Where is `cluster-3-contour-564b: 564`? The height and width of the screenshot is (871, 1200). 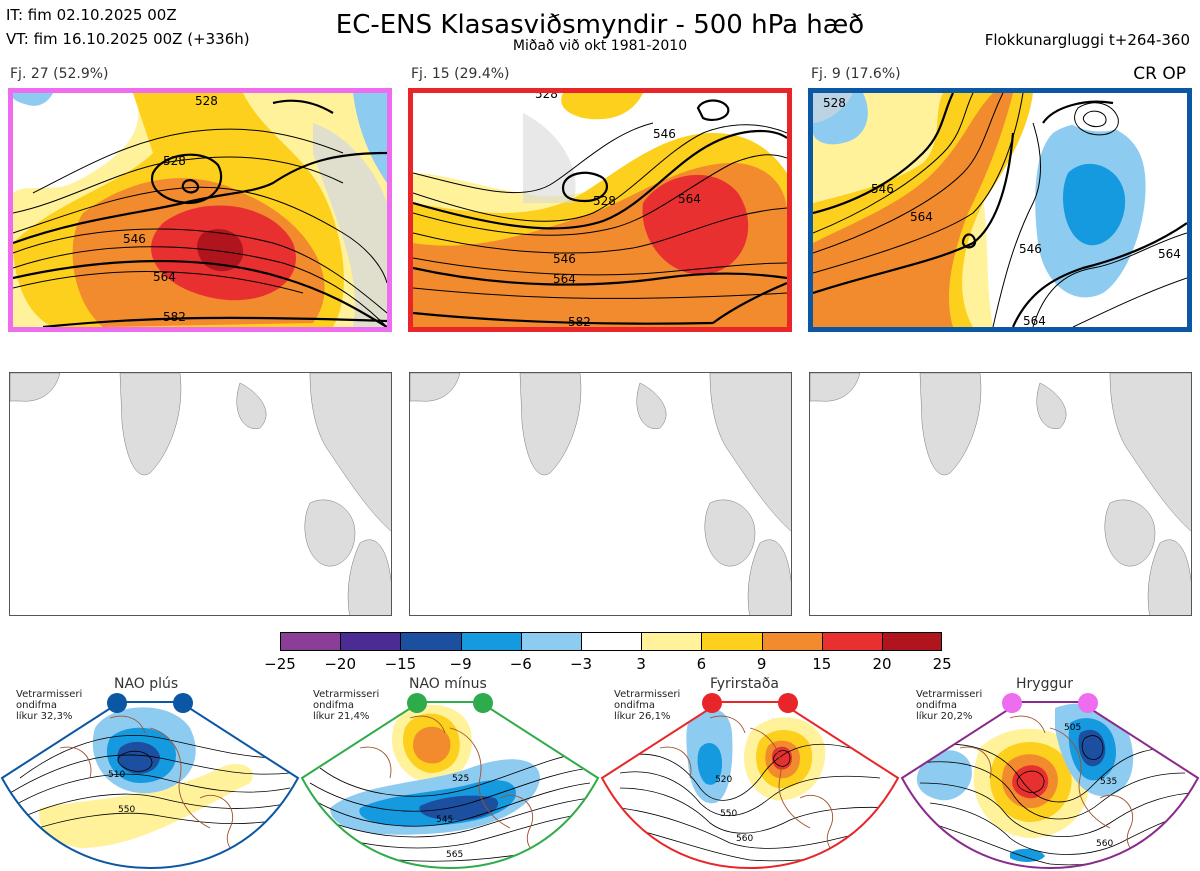
cluster-3-contour-564b: 564 is located at coordinates (1034, 320).